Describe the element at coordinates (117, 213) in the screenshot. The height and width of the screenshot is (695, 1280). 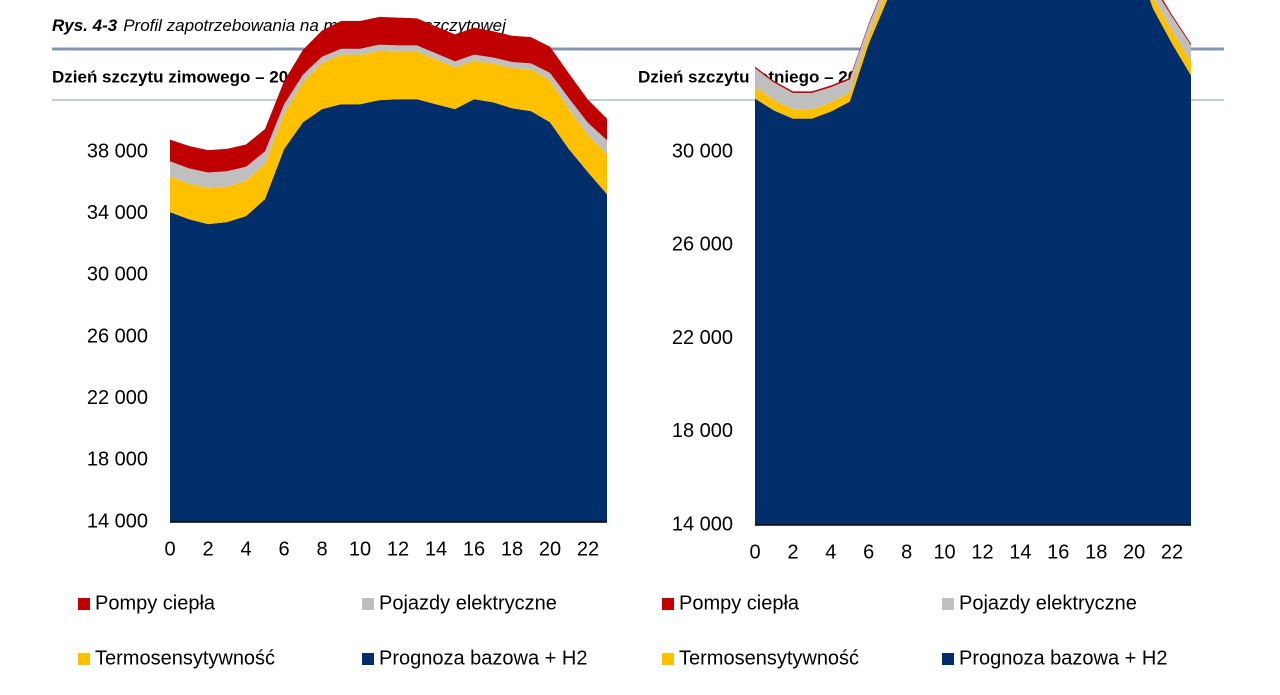
I see `y-tick-label: 34 000` at that location.